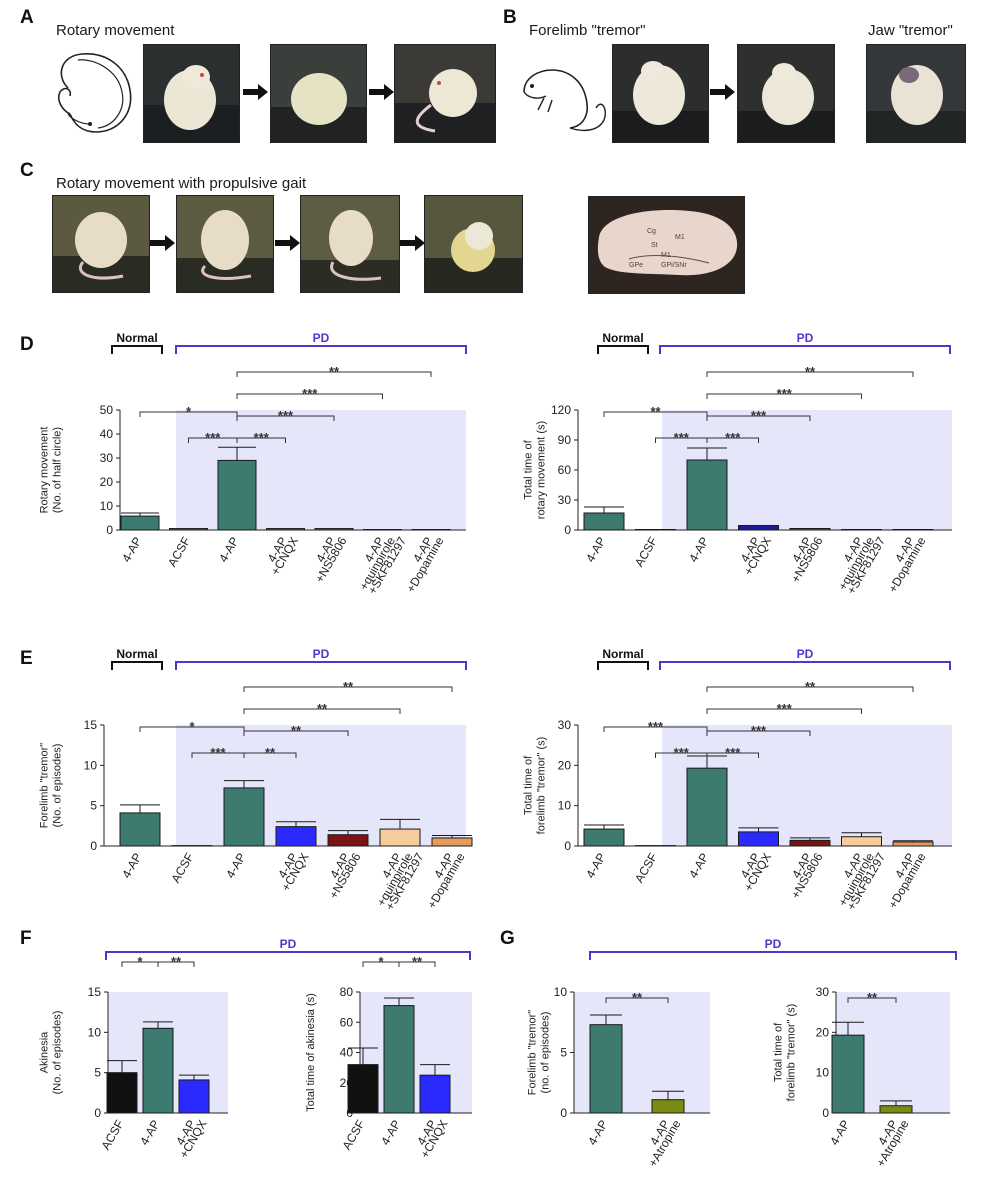 Image resolution: width=996 pixels, height=1186 pixels. Describe the element at coordinates (347, 992) in the screenshot. I see `y-tick-label: 80` at that location.